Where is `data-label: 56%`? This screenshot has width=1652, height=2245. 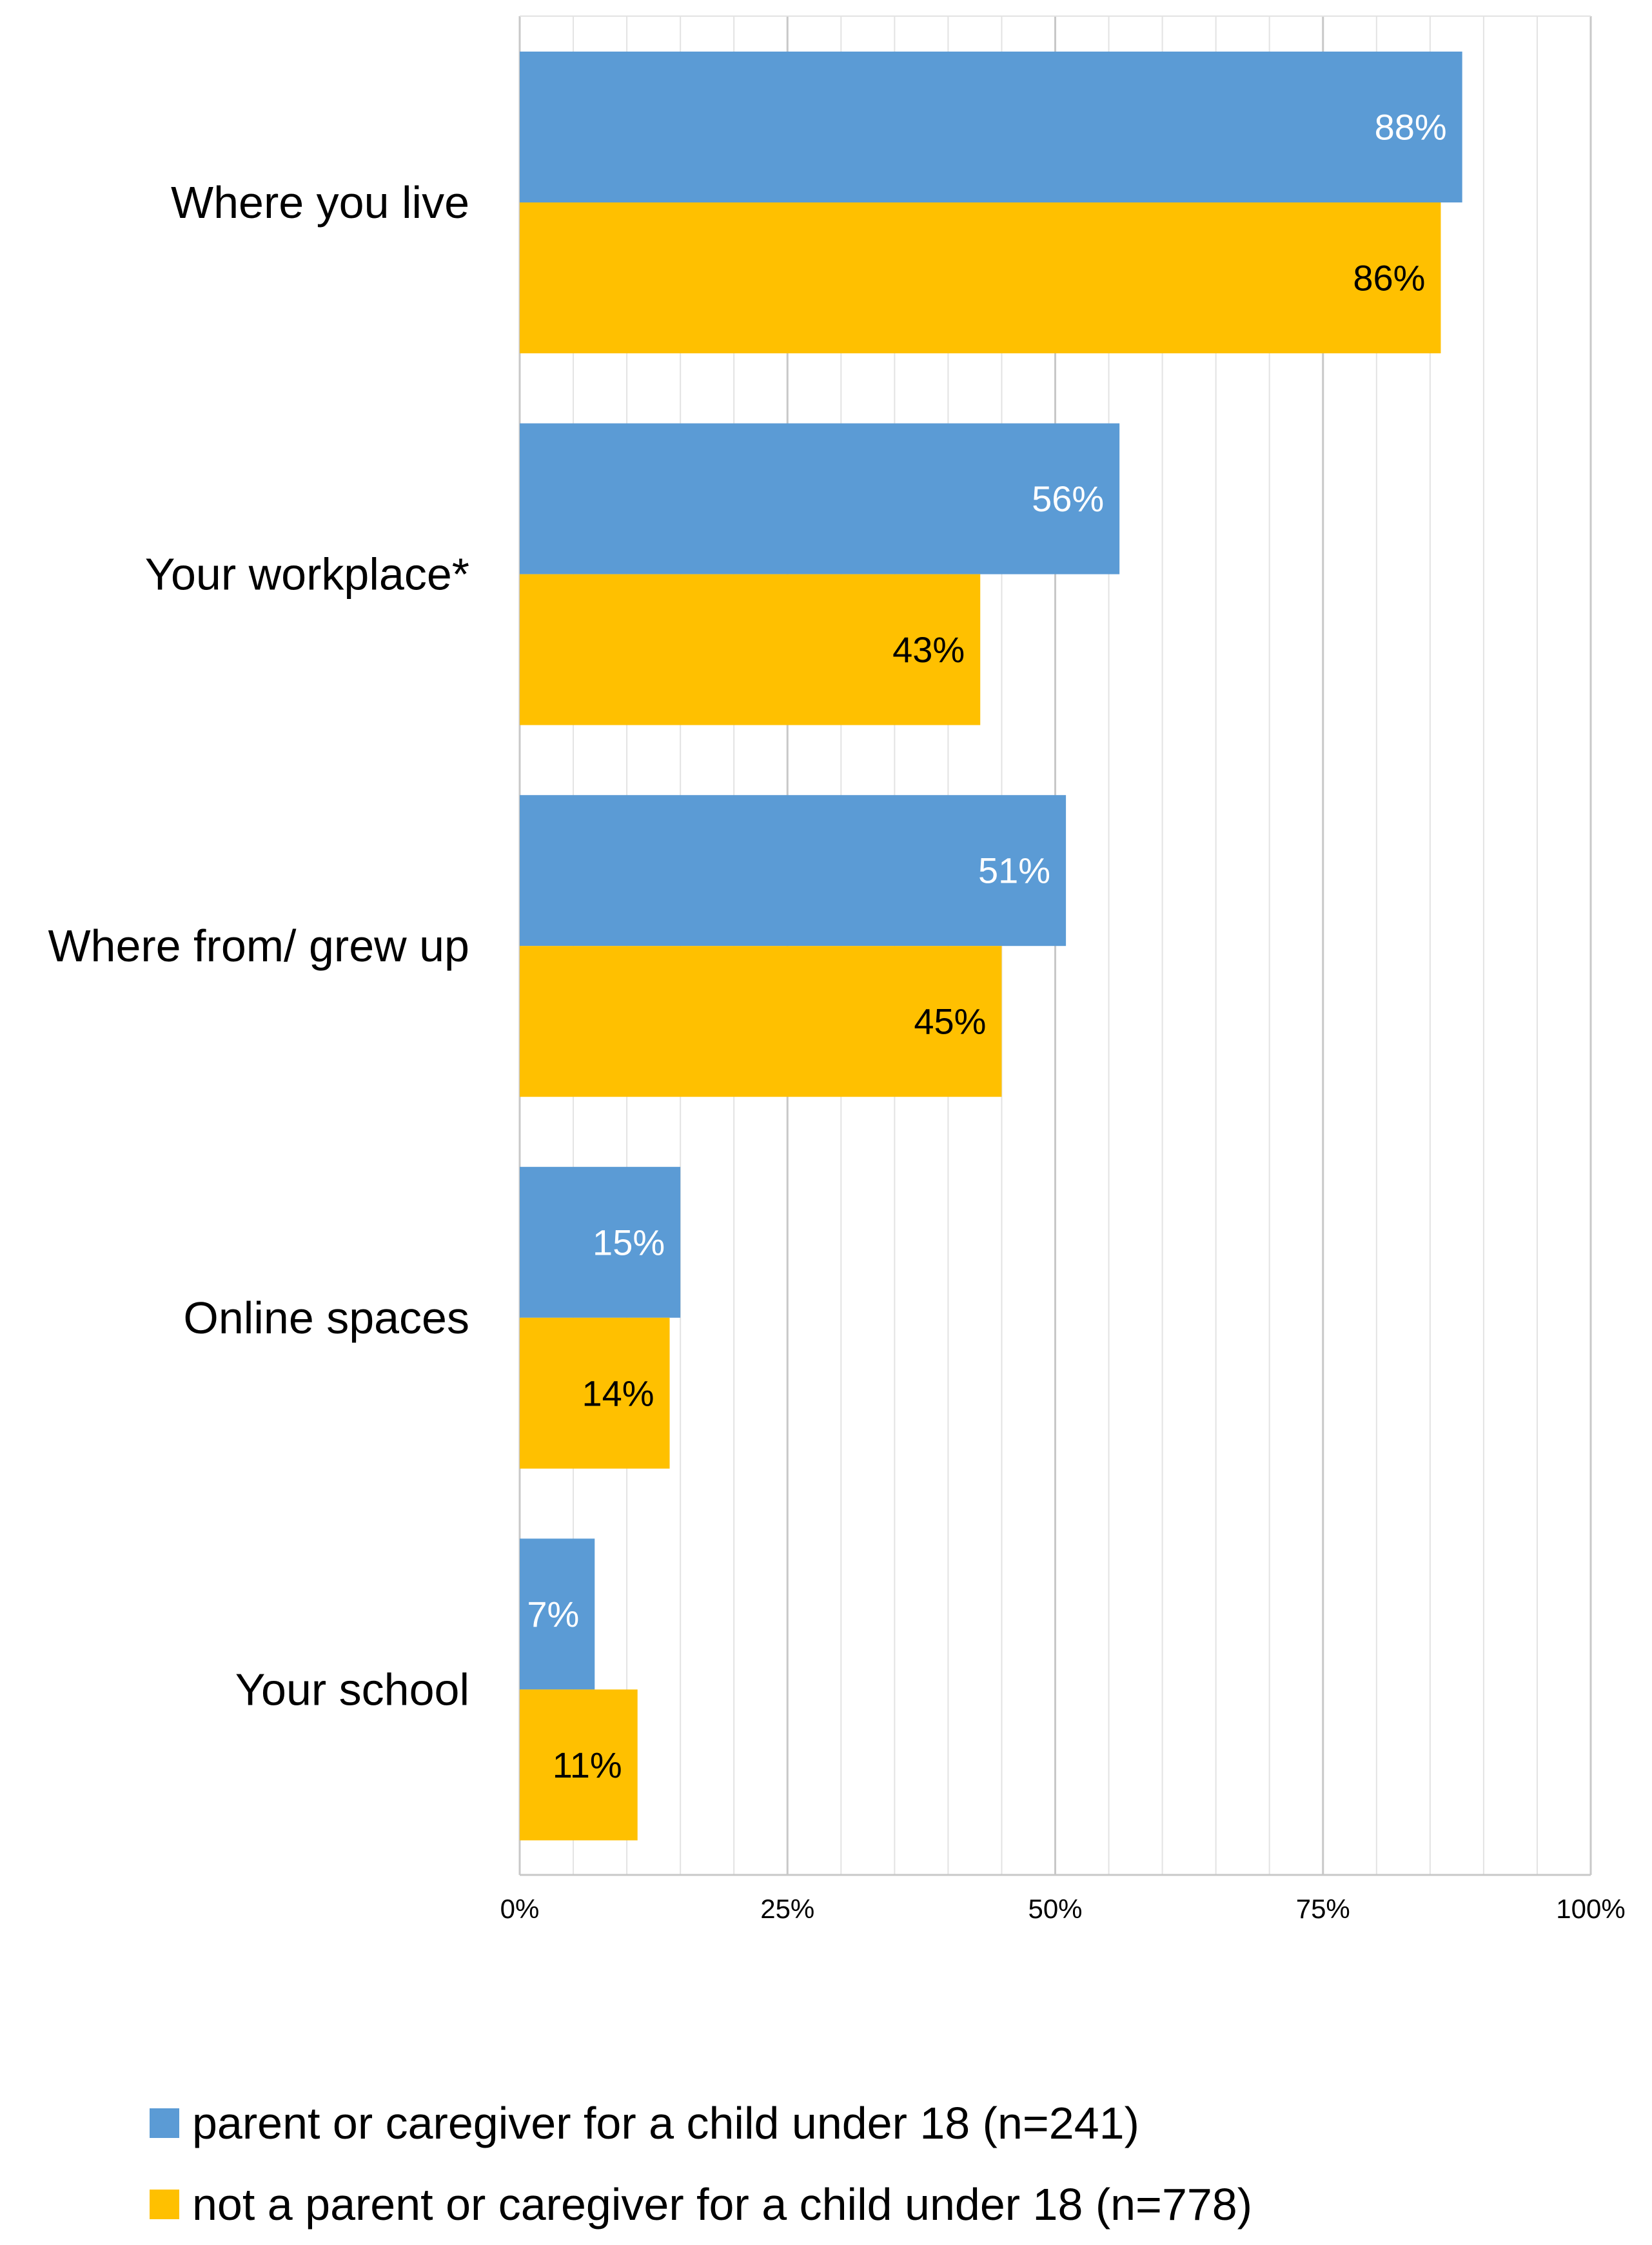 data-label: 56% is located at coordinates (1068, 499).